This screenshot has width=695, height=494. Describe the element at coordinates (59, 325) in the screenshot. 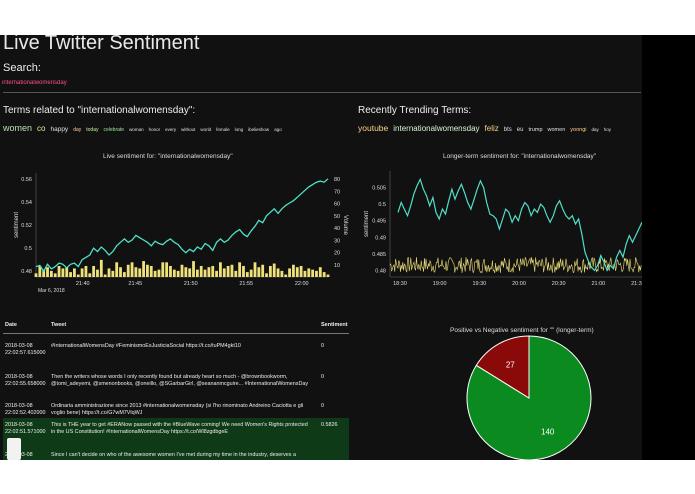

I see `table-header-tweet: Tweet` at that location.